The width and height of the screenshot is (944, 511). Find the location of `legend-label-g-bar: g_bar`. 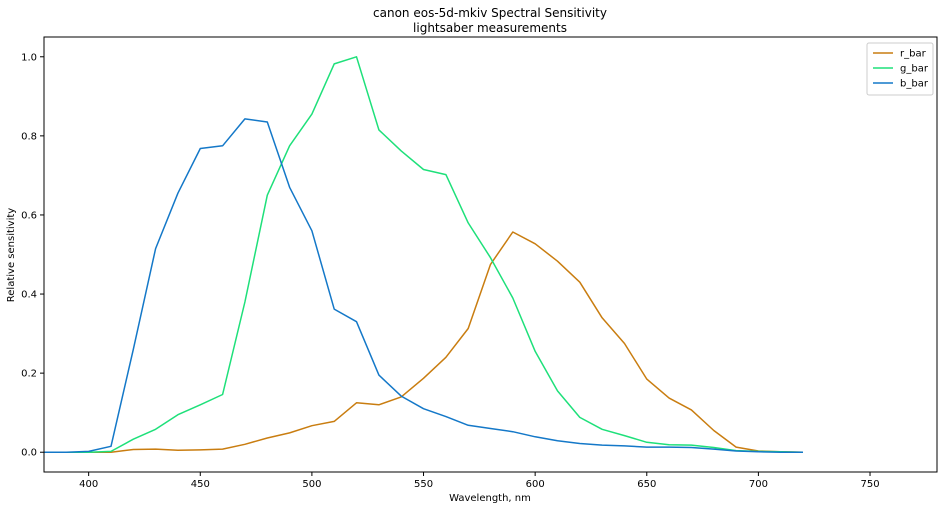

legend-label-g-bar: g_bar is located at coordinates (914, 69).